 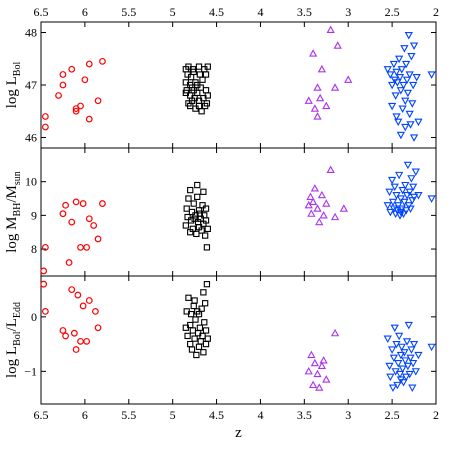 I want to click on x-tick-label-bottom: 6.5, so click(x=41, y=415).